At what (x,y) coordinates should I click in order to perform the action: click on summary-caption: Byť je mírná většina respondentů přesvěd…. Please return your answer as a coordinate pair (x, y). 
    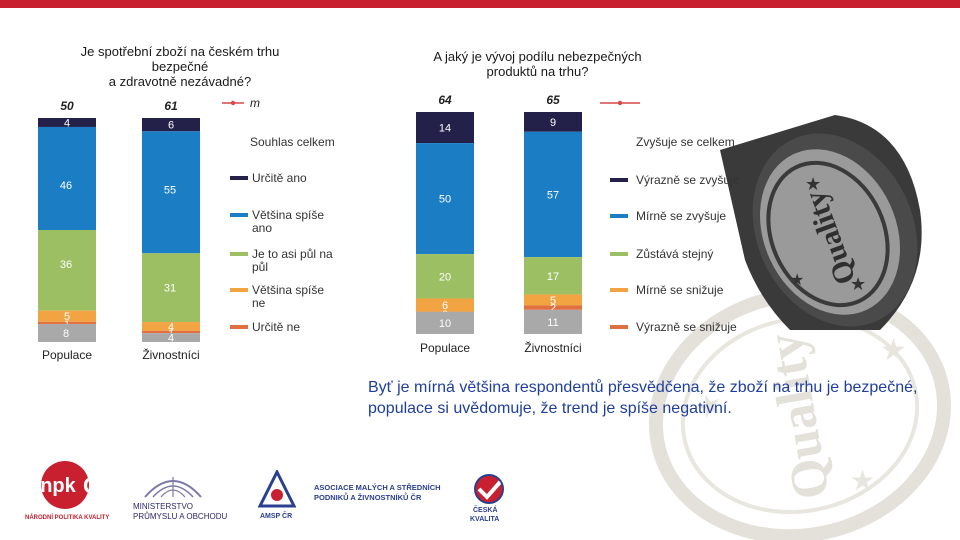
    Looking at the image, I should click on (643, 398).